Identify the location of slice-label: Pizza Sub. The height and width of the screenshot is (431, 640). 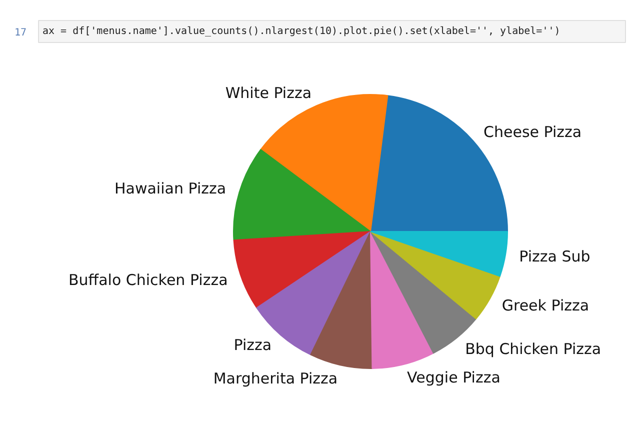
(554, 256).